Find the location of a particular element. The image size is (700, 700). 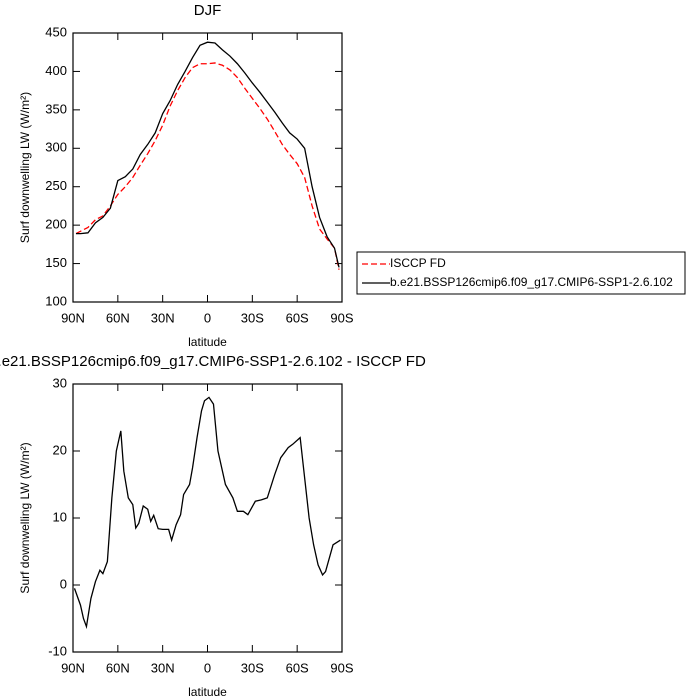

y-tick-label: 10 is located at coordinates (60, 516).